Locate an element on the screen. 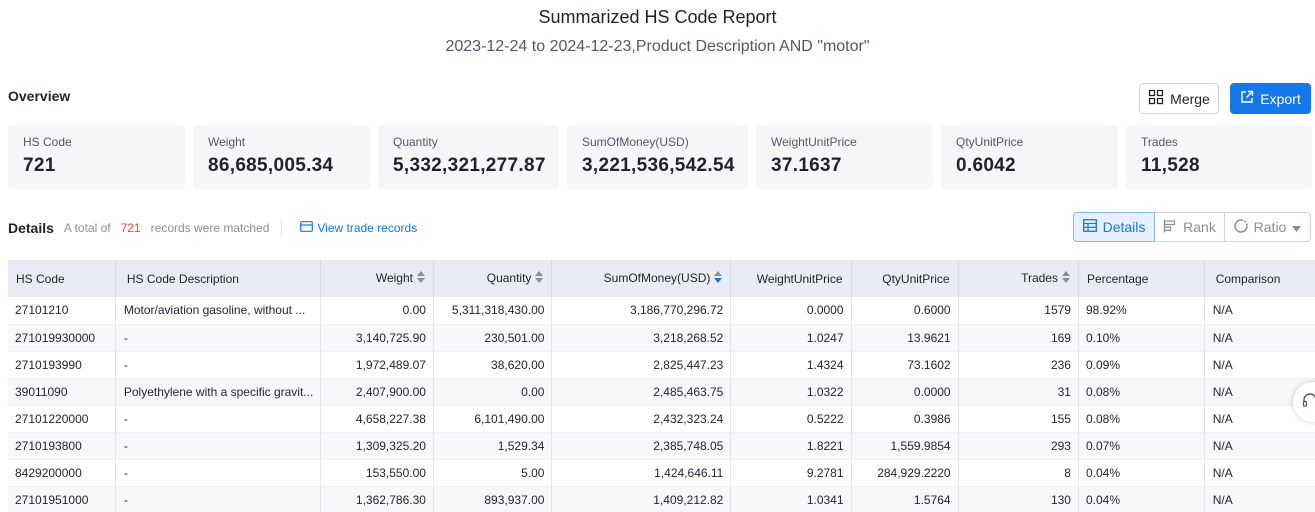 The width and height of the screenshot is (1315, 512). cell-qty-unit-price: 284,929.2220 is located at coordinates (905, 473).